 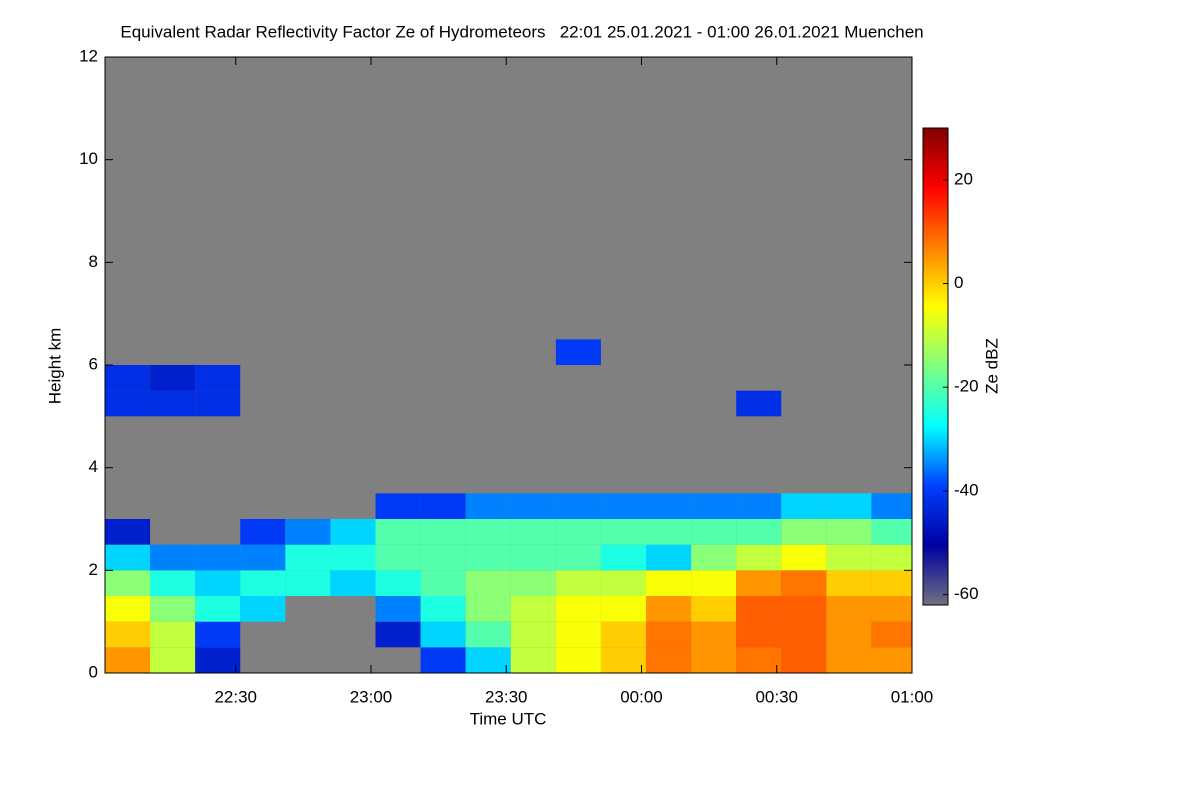 I want to click on colorbar-tick-label: 0, so click(x=958, y=282).